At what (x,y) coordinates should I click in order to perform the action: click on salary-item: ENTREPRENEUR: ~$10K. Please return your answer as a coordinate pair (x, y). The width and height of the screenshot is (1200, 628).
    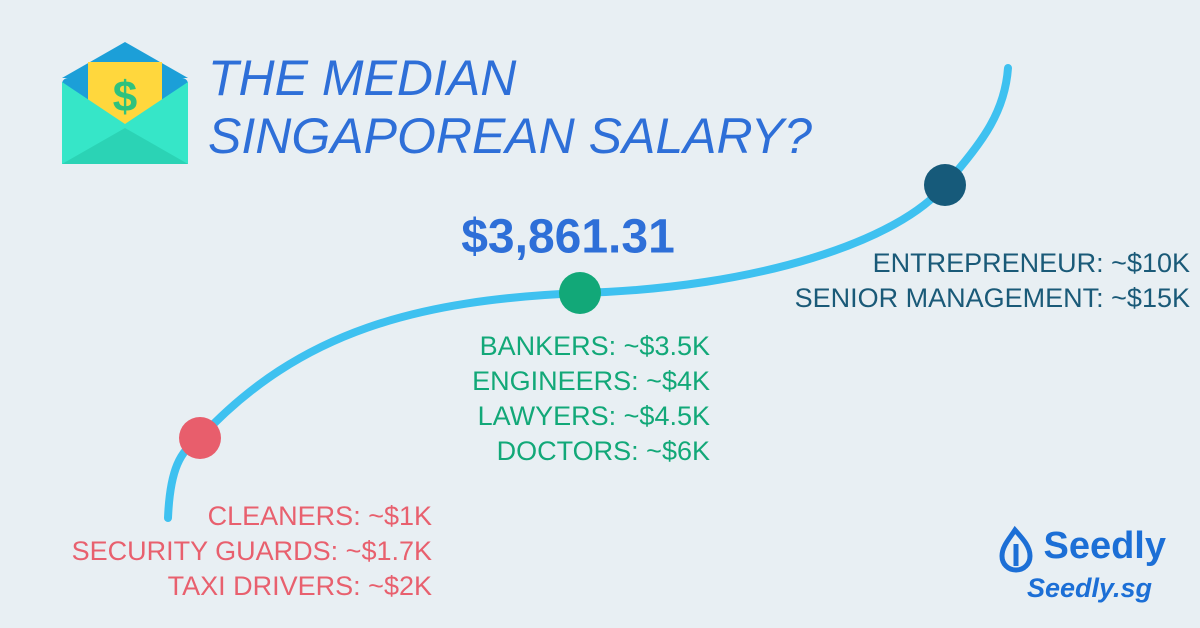
    Looking at the image, I should click on (1031, 263).